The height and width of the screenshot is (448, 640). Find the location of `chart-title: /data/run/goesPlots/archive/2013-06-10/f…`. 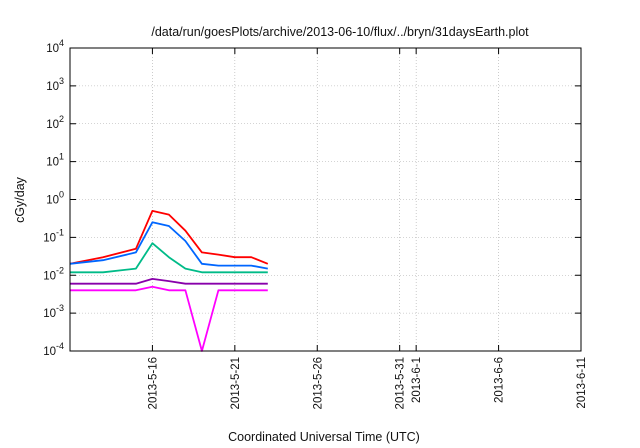

chart-title: /data/run/goesPlots/archive/2013-06-10/f… is located at coordinates (340, 32).